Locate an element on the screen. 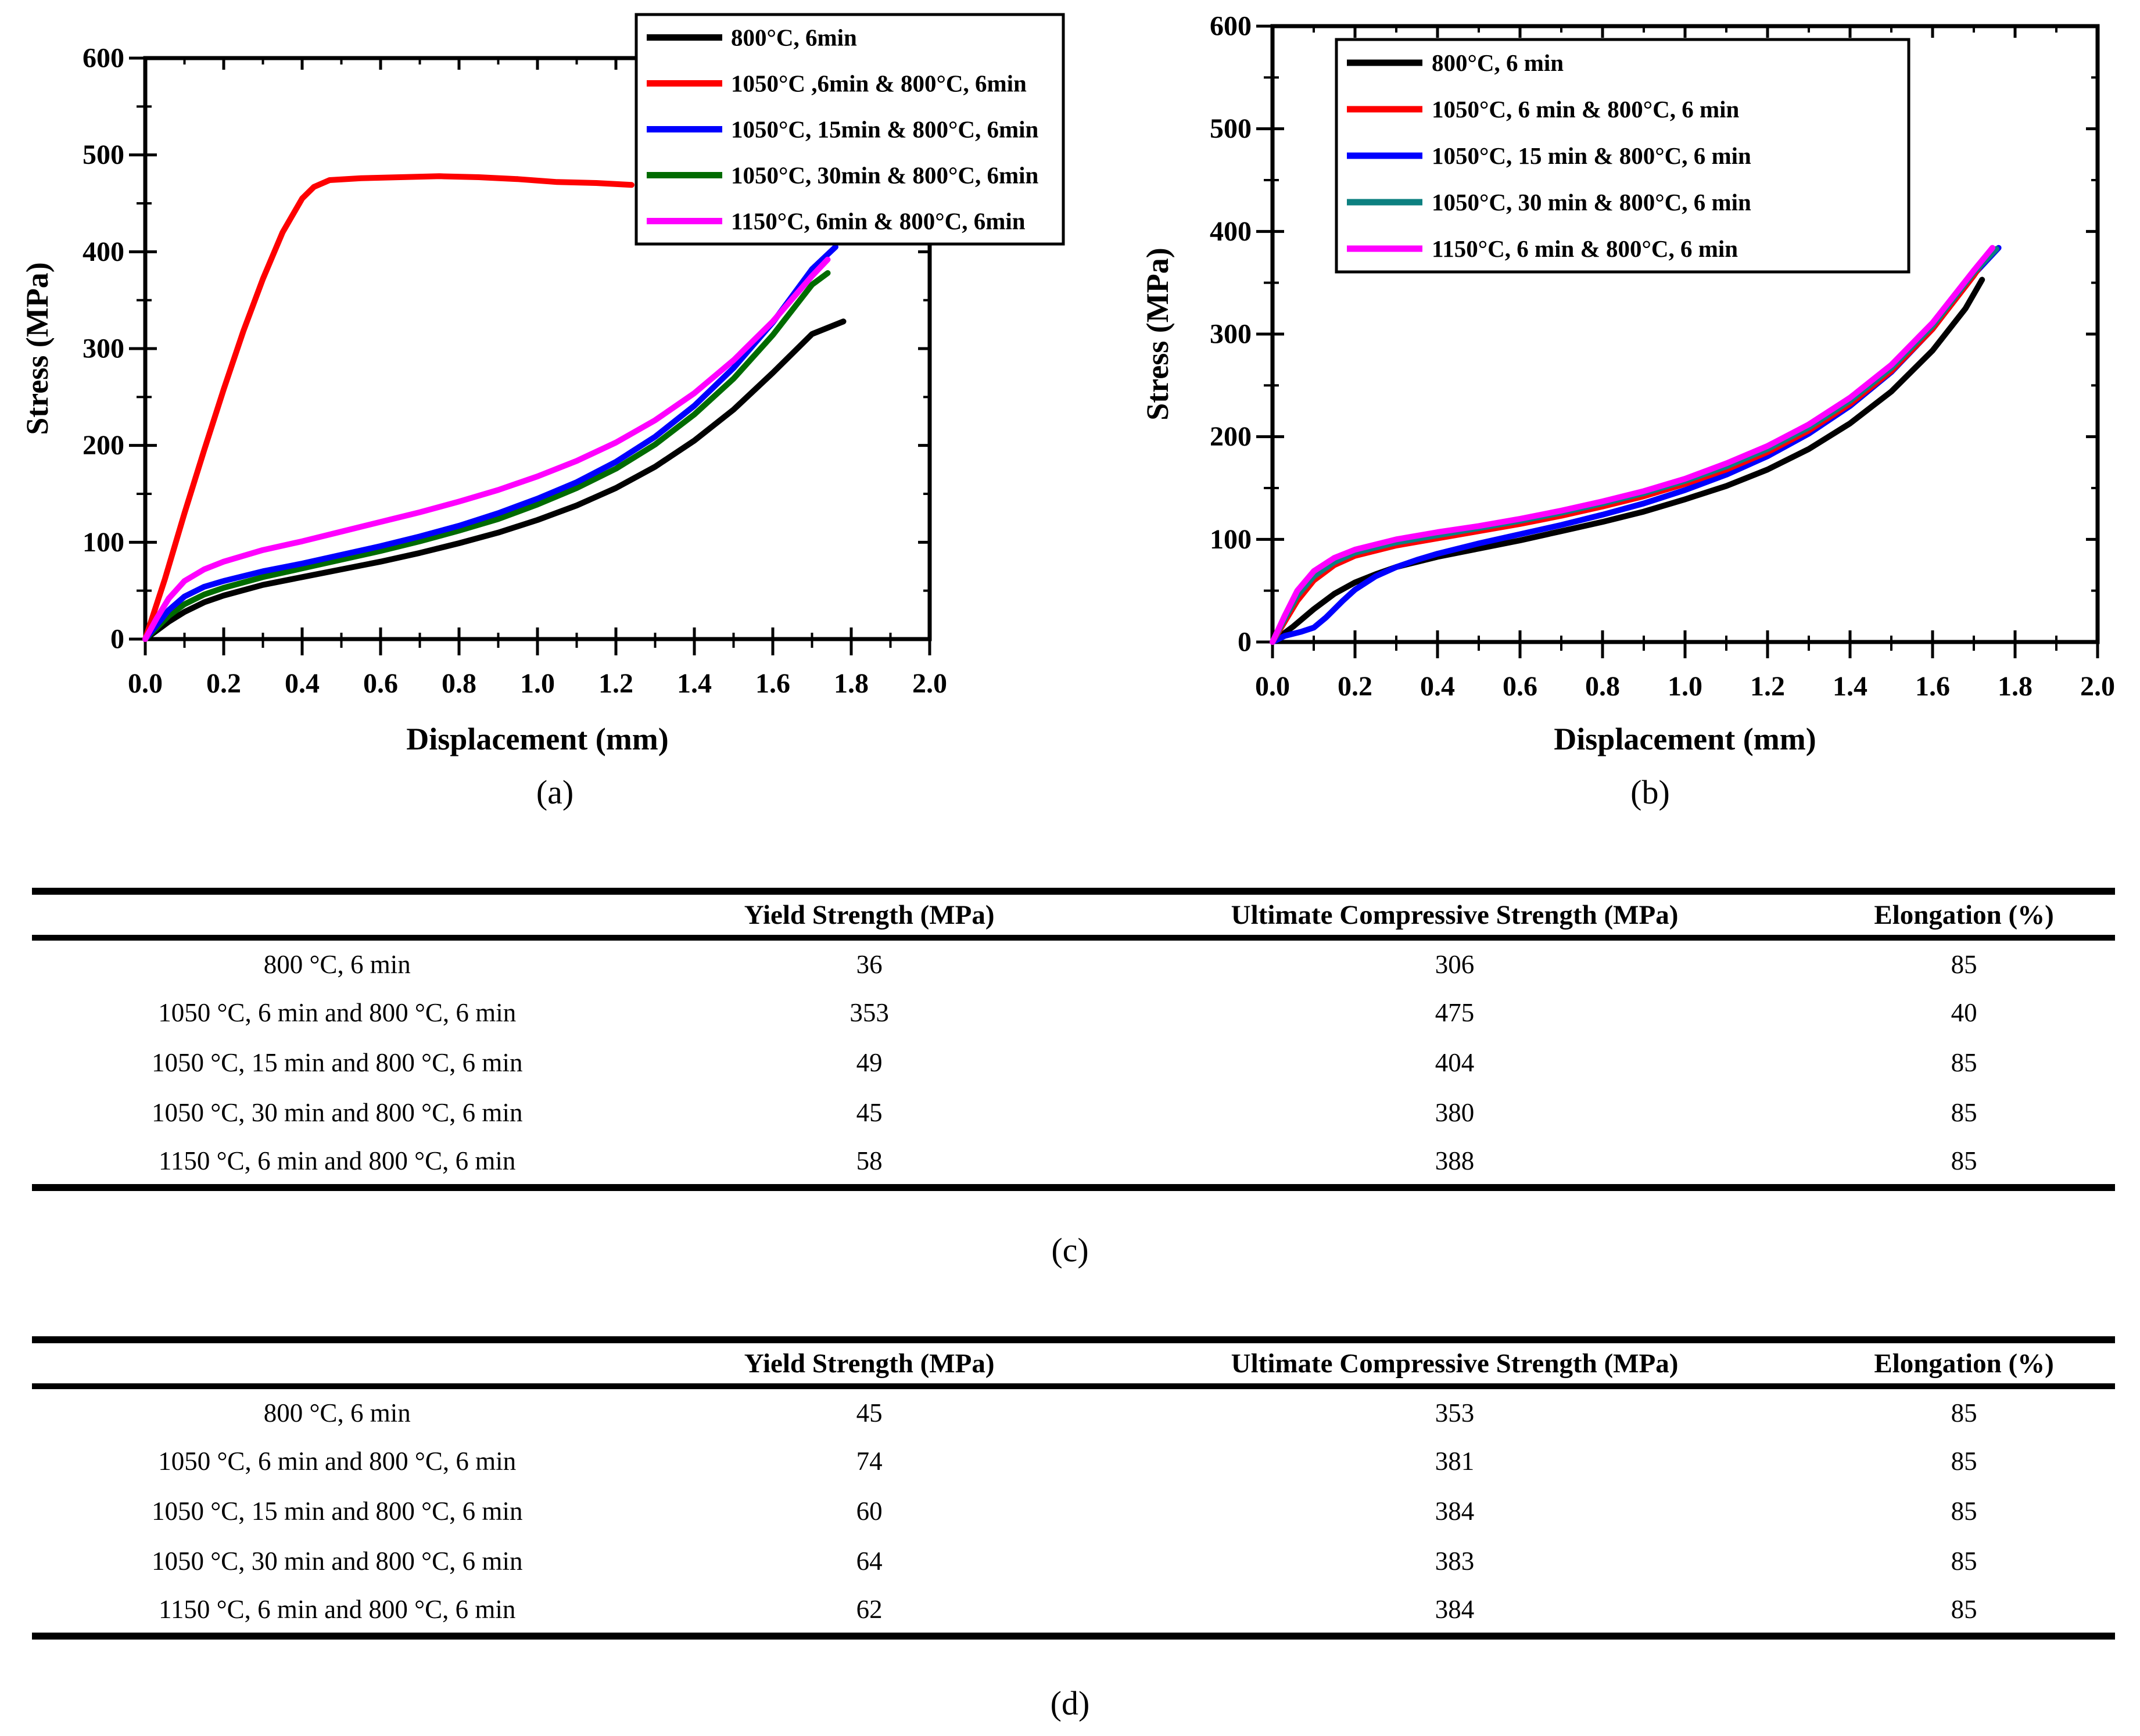 Image resolution: width=2140 pixels, height=1736 pixels. table-cell: 306 is located at coordinates (1455, 964).